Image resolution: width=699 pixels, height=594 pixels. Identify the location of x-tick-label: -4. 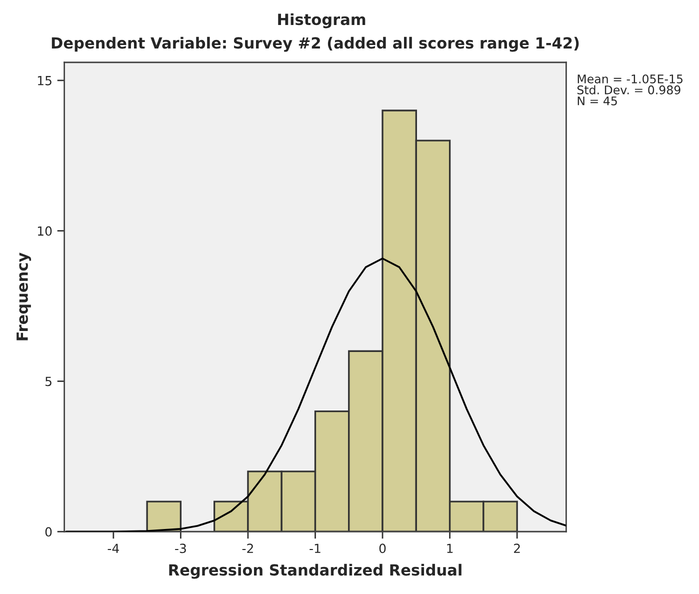
(113, 548).